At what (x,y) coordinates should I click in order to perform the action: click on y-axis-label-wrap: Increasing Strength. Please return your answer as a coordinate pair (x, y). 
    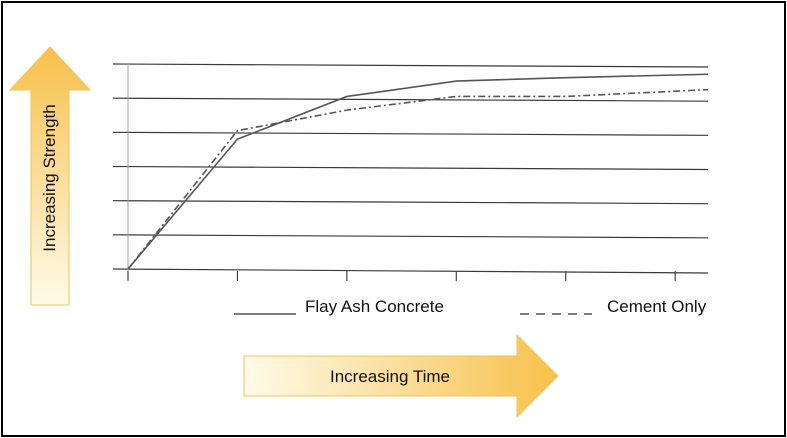
    Looking at the image, I should click on (50, 178).